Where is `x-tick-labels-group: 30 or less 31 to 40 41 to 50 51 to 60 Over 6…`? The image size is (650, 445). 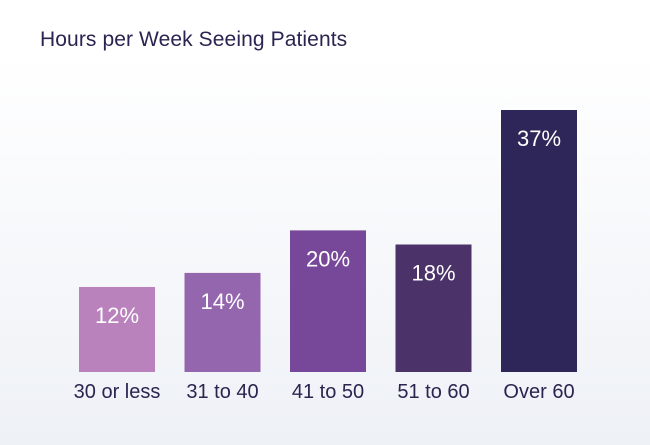
x-tick-labels-group: 30 or less 31 to 40 41 to 50 51 to 60 Over 6… is located at coordinates (324, 392).